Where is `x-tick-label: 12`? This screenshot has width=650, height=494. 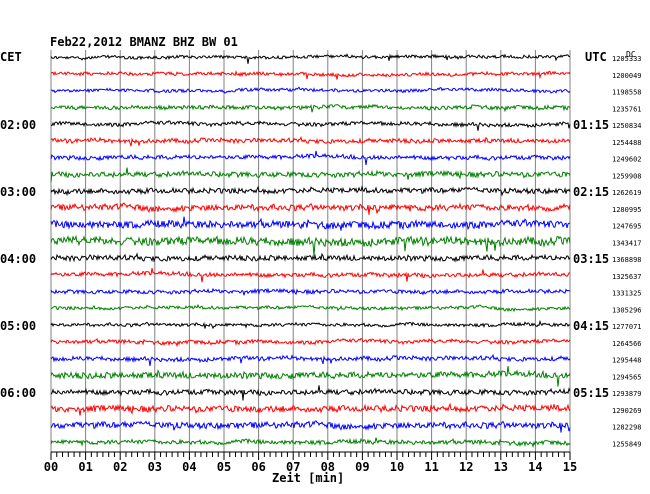 x-tick-label: 12 is located at coordinates (466, 467).